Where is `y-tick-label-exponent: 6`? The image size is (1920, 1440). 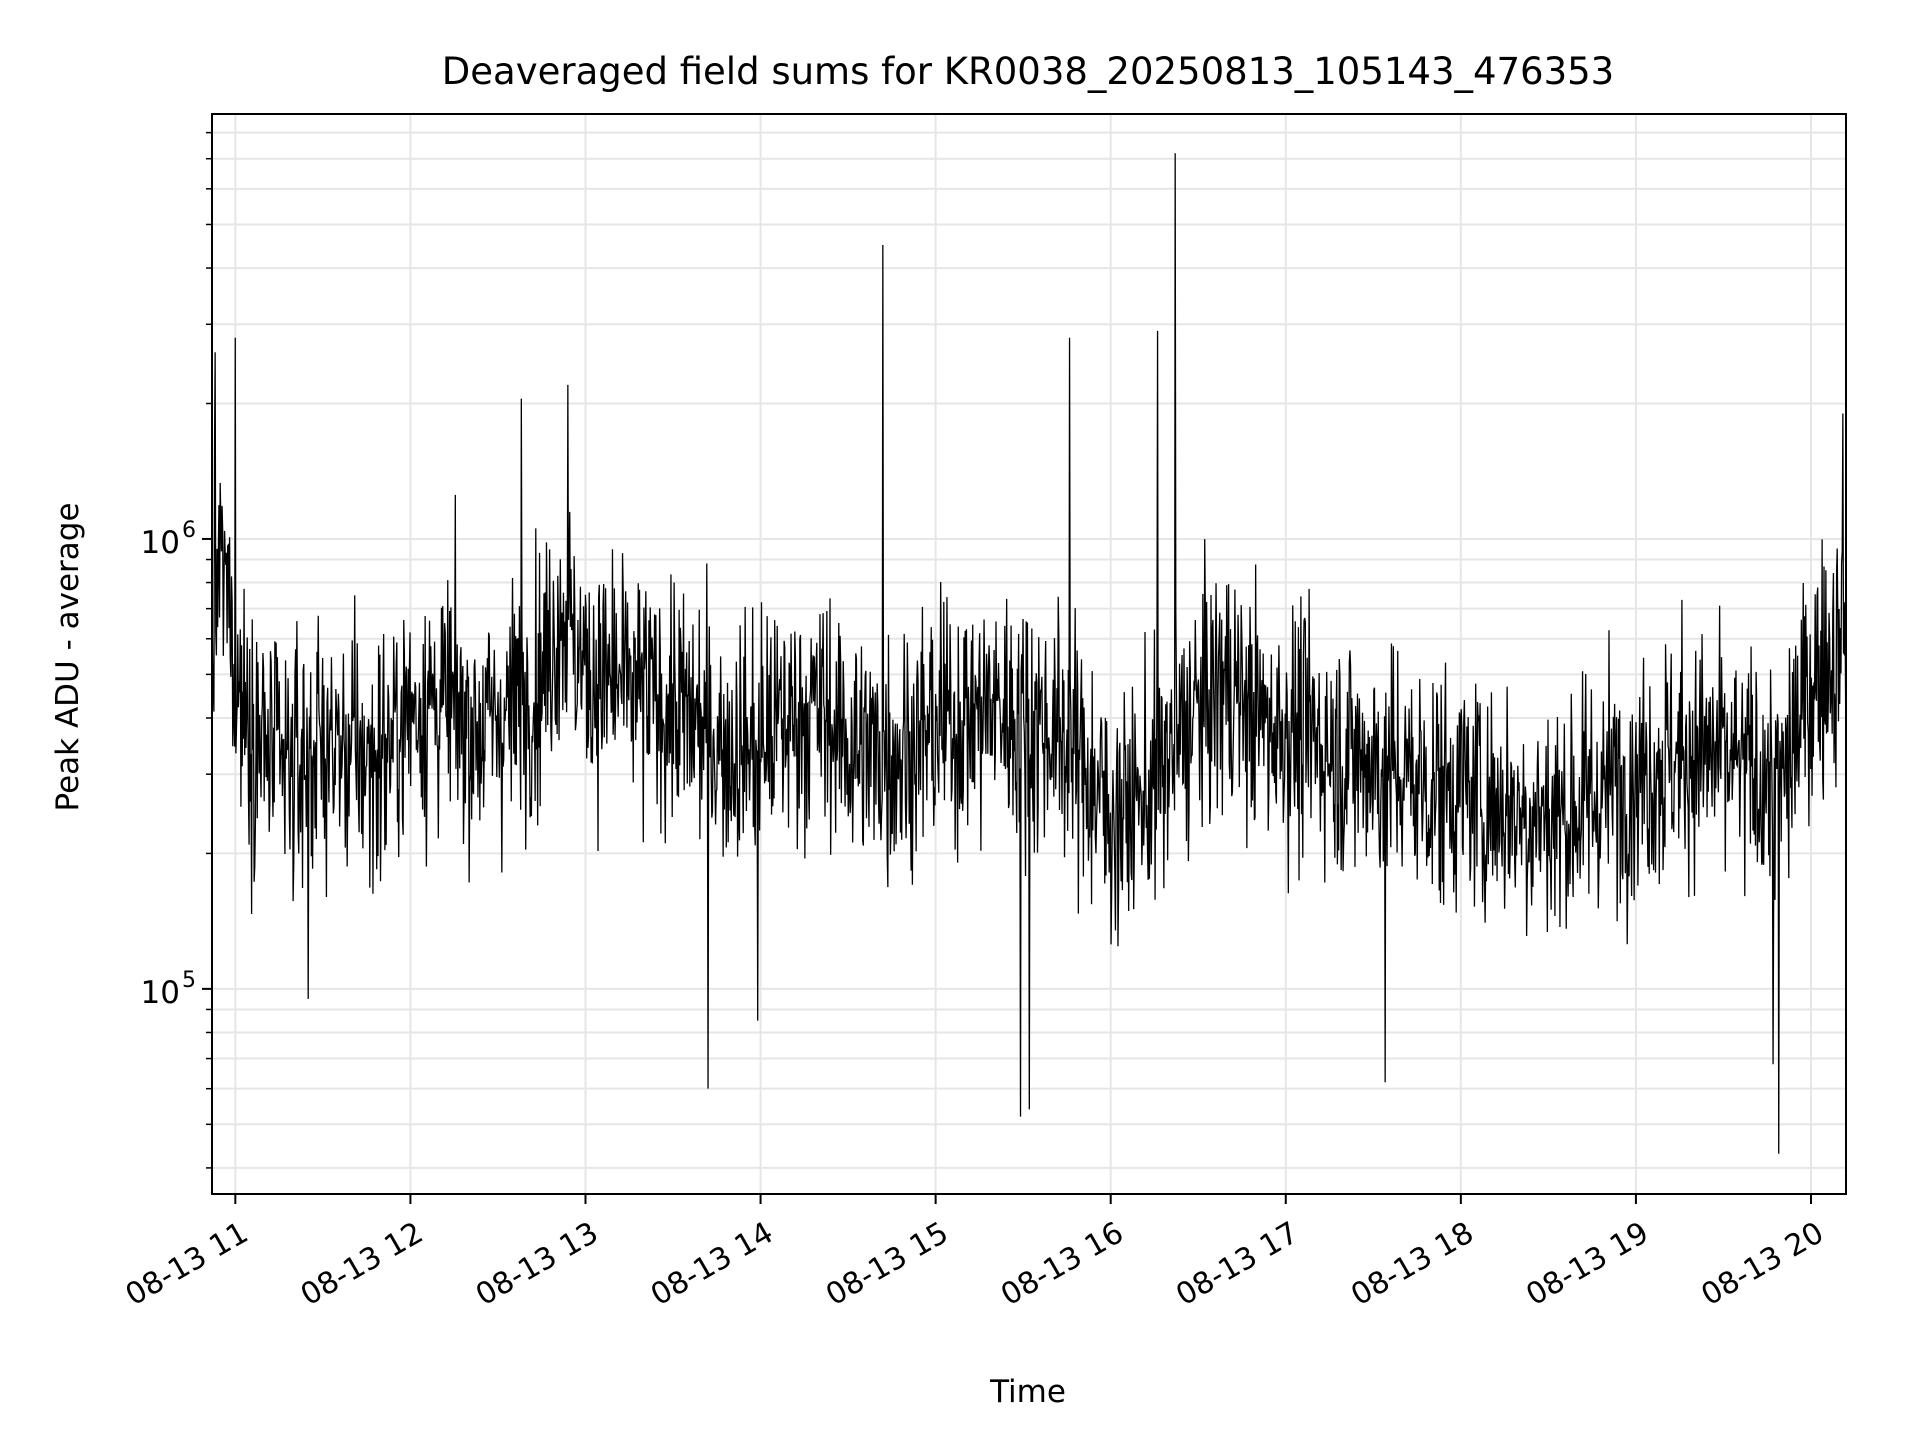 y-tick-label-exponent: 6 is located at coordinates (189, 530).